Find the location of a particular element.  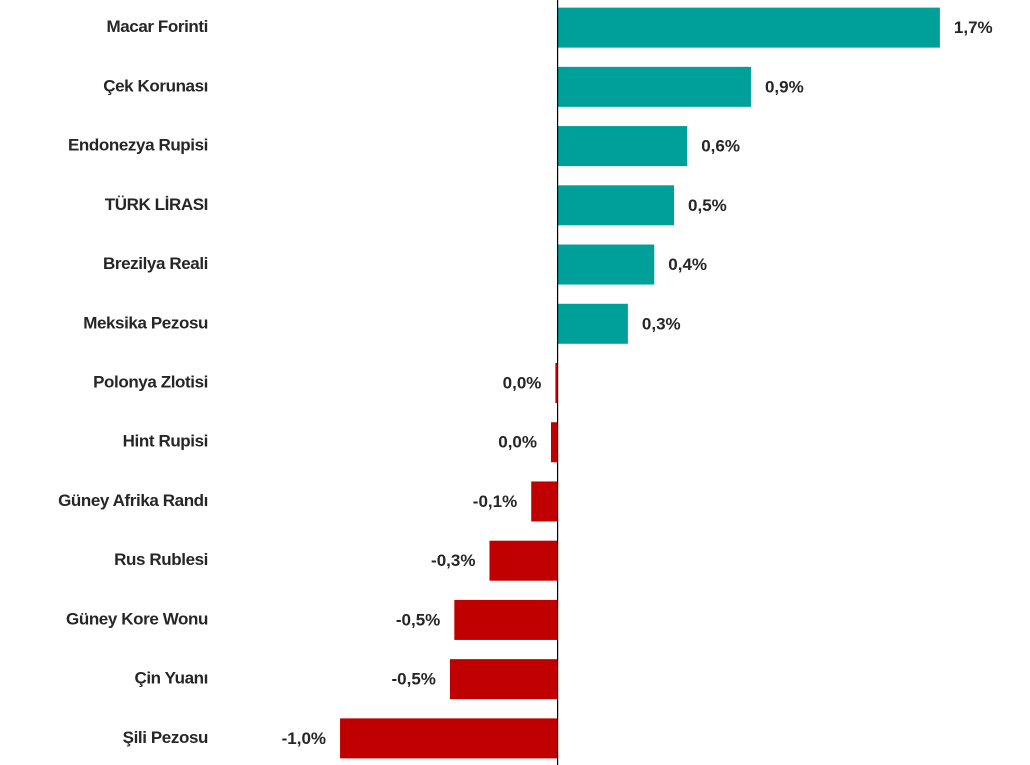

value-label: 0,9% is located at coordinates (784, 86).